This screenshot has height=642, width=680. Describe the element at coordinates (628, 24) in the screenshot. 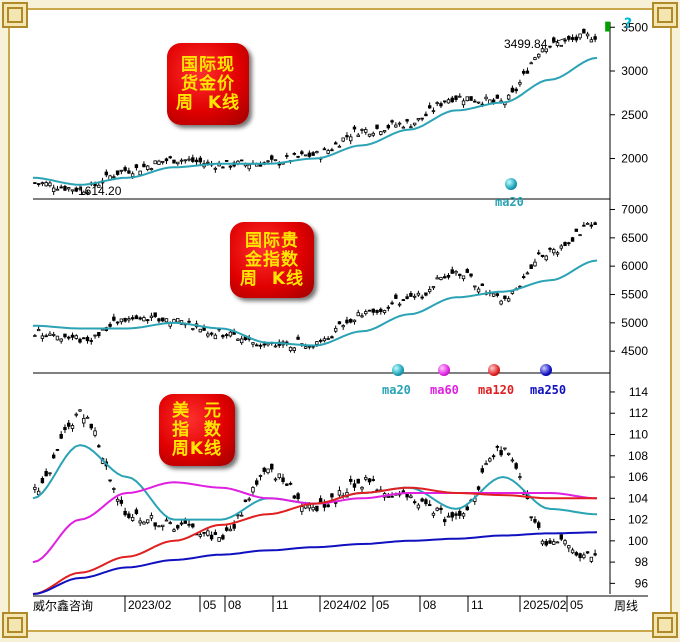

I see `help-icon: ?` at that location.